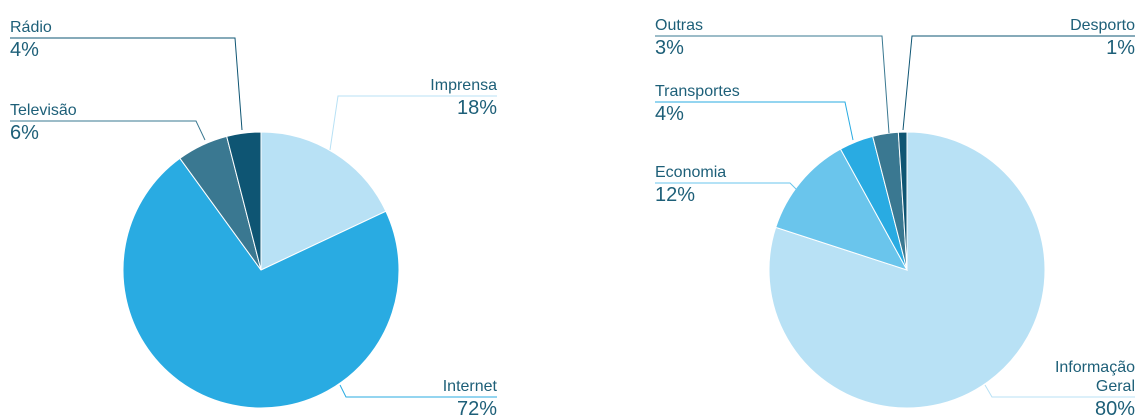 This screenshot has width=1145, height=418. I want to click on value-label: 18%, so click(476, 108).